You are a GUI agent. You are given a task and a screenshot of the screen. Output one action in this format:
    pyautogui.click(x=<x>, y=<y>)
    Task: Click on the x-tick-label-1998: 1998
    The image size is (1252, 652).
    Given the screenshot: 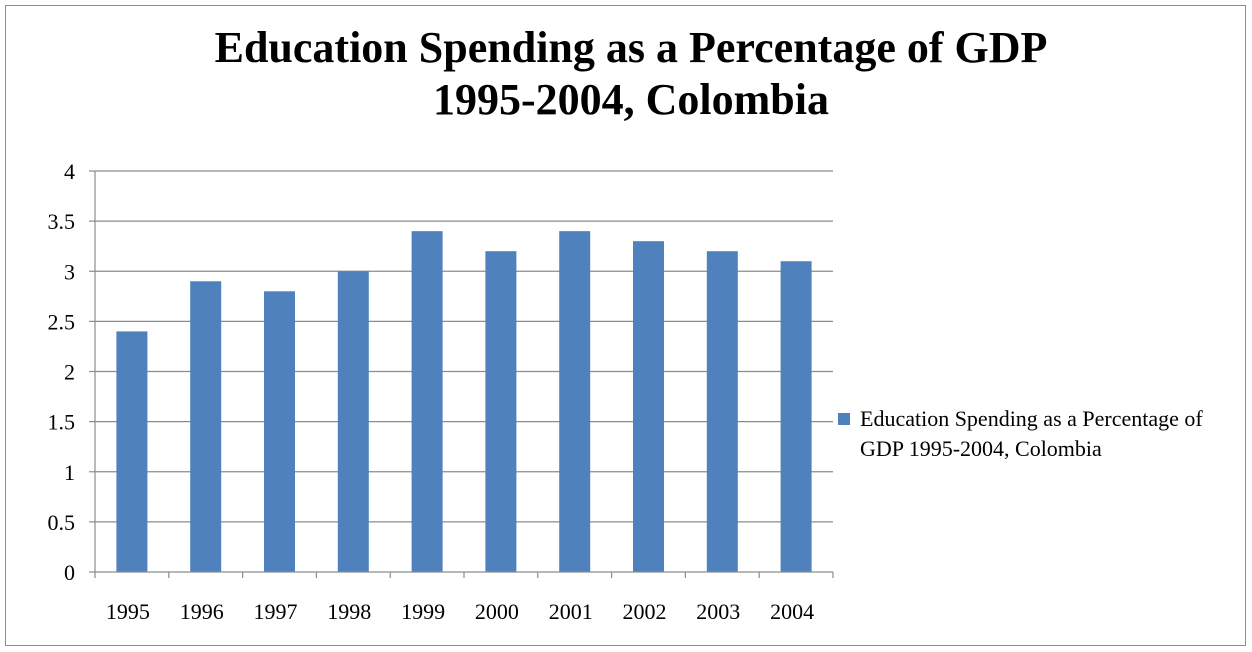 What is the action you would take?
    pyautogui.click(x=349, y=611)
    